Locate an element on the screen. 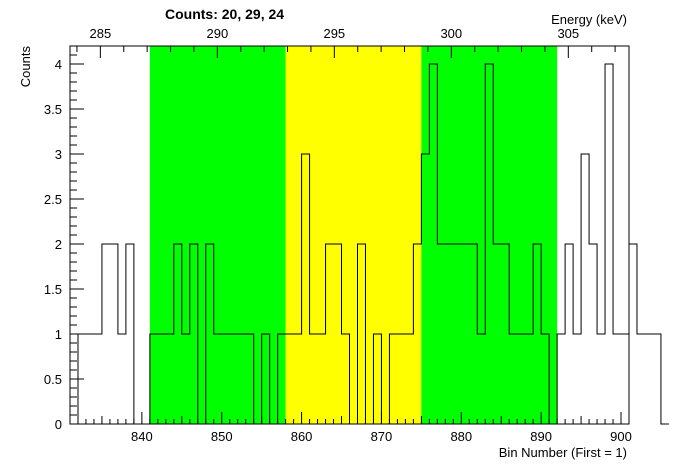  y-tick-label: 2.5 is located at coordinates (53, 199).